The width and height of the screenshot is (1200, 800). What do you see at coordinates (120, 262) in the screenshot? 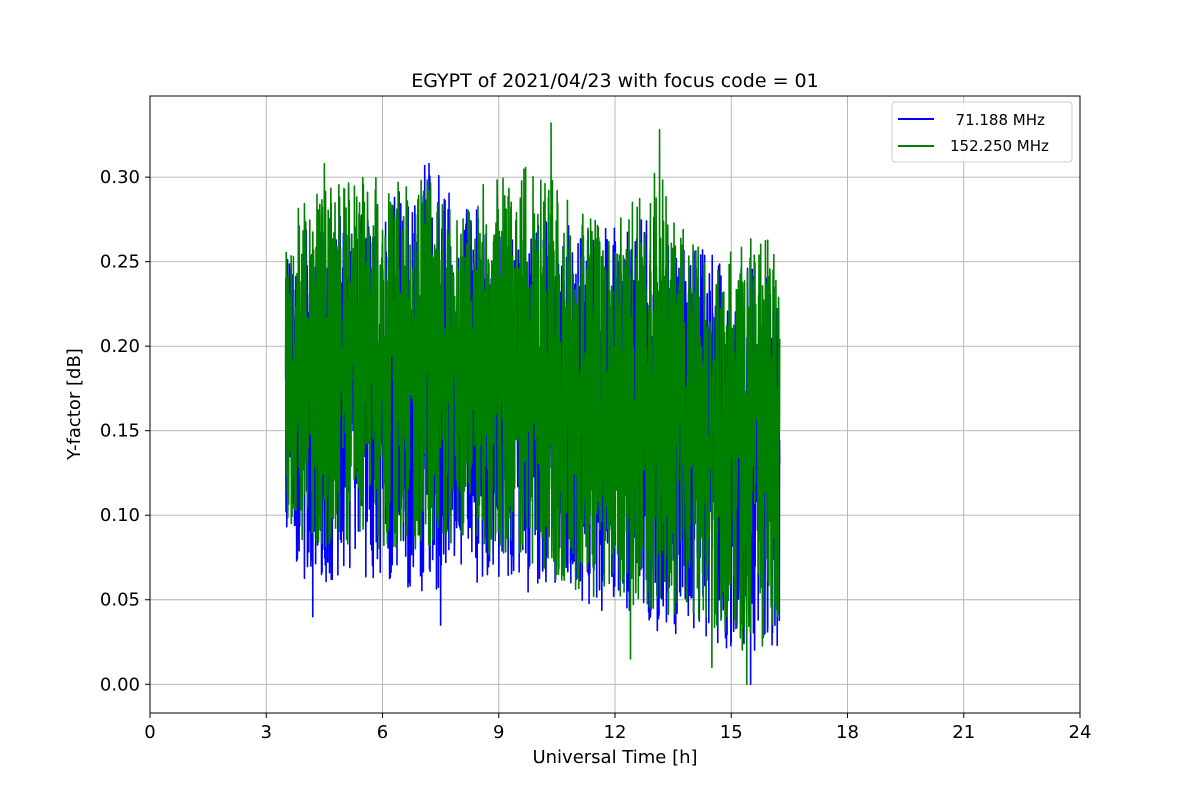
I see `y-tick-label: 0.25` at bounding box center [120, 262].